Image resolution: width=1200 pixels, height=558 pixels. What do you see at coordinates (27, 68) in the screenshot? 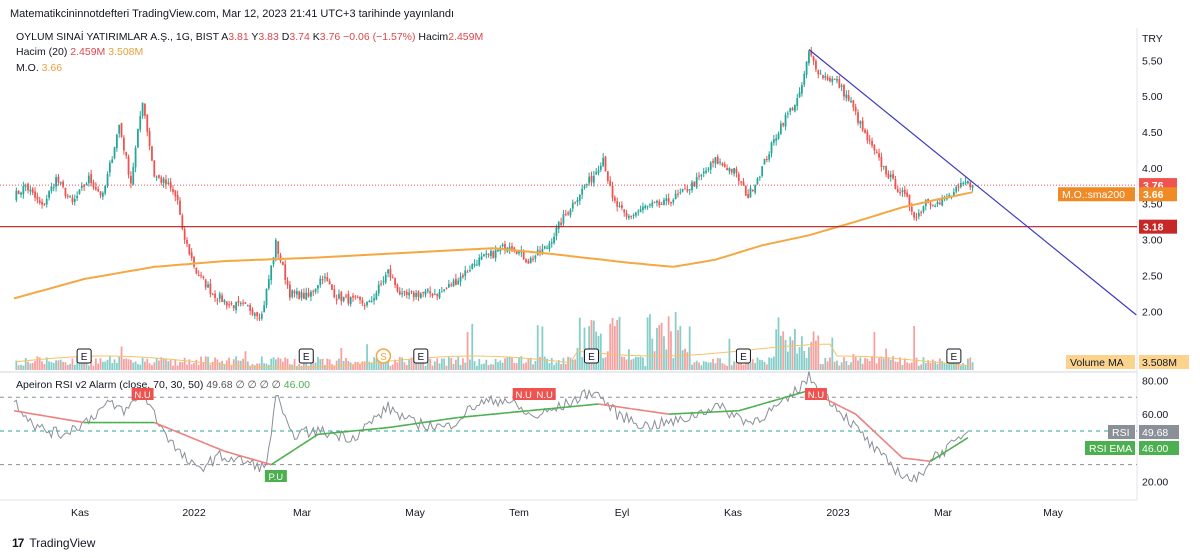
I see `ma-label: M.O.` at bounding box center [27, 68].